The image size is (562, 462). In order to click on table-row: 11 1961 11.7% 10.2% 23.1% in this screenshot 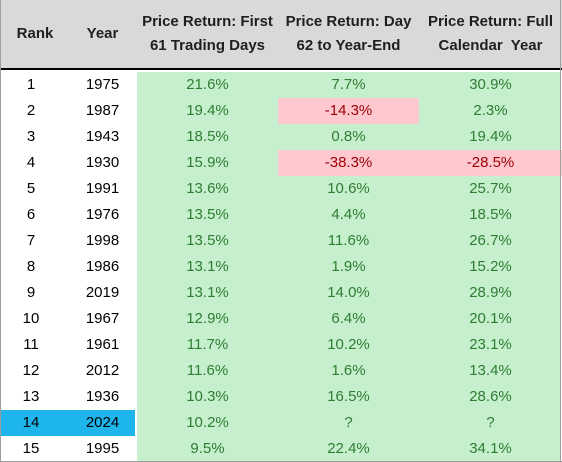, I will do `click(281, 345)`.